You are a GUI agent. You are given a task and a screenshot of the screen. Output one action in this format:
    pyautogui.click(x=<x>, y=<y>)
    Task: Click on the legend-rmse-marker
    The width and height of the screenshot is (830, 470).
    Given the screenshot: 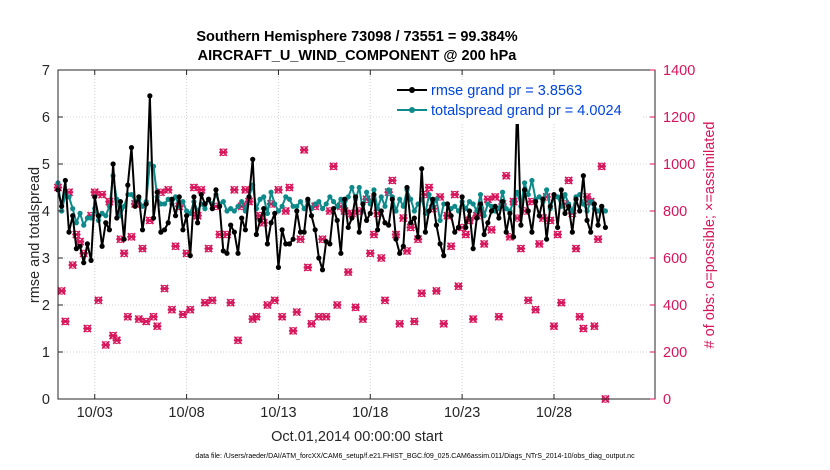 What is the action you would take?
    pyautogui.click(x=412, y=90)
    